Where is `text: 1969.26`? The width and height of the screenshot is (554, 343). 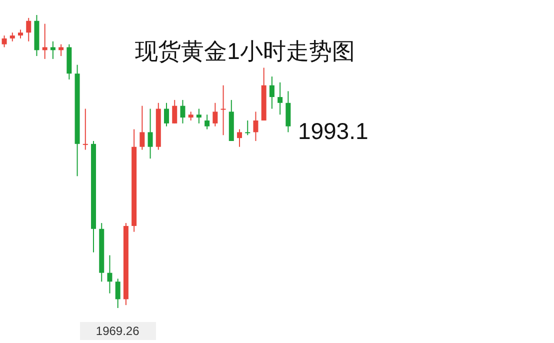 text: 1969.26 is located at coordinates (118, 331).